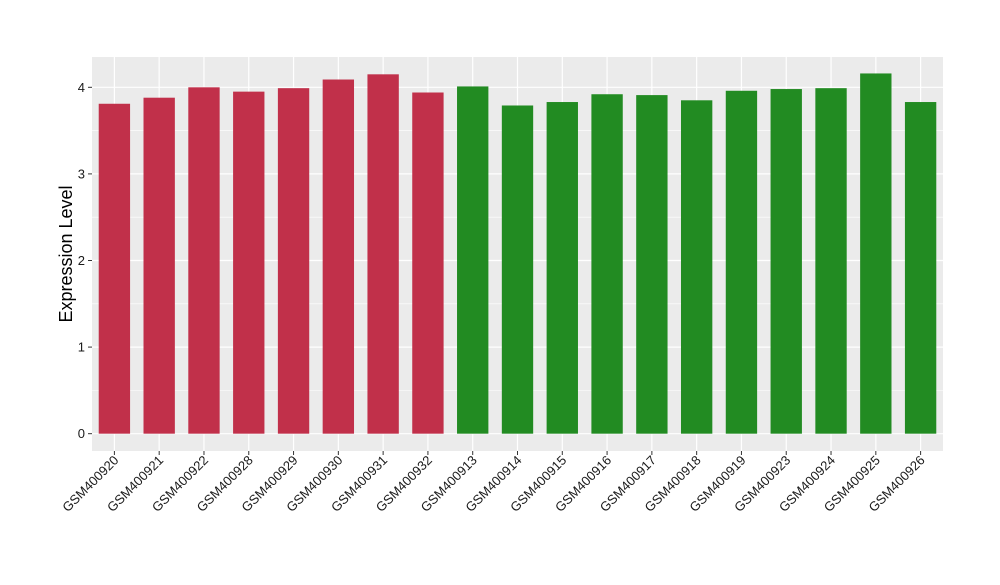 The width and height of the screenshot is (1000, 585). I want to click on y-tick-label: 3, so click(81, 173).